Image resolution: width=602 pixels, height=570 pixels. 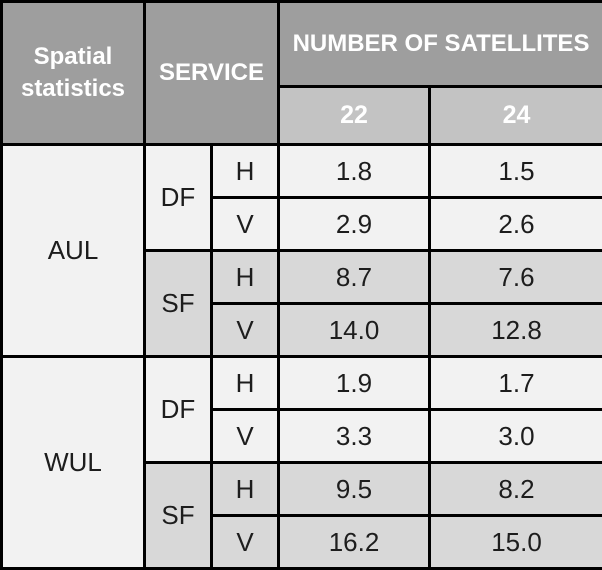 I want to click on header-satellites-24: 24, so click(x=514, y=115).